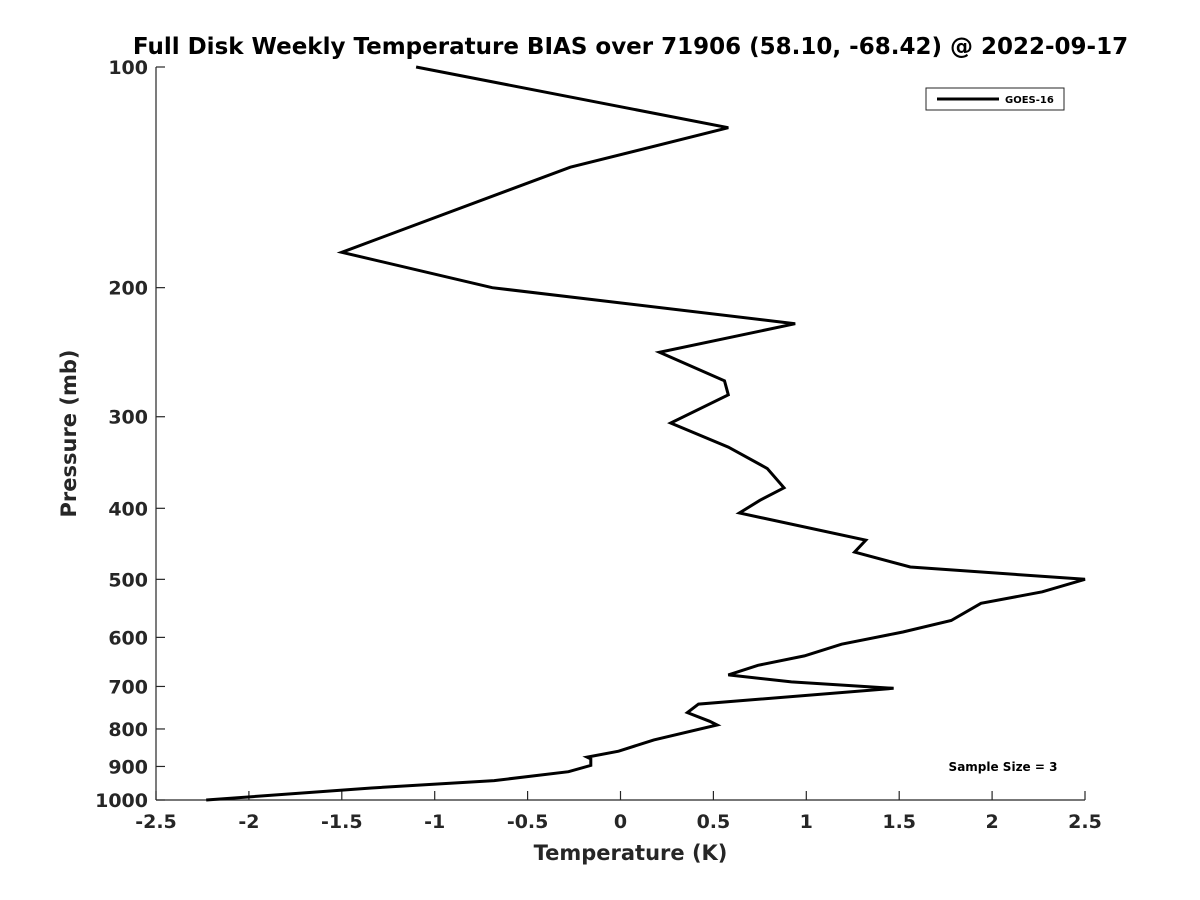 Image resolution: width=1200 pixels, height=900 pixels. I want to click on x-tick-label: 1, so click(806, 822).